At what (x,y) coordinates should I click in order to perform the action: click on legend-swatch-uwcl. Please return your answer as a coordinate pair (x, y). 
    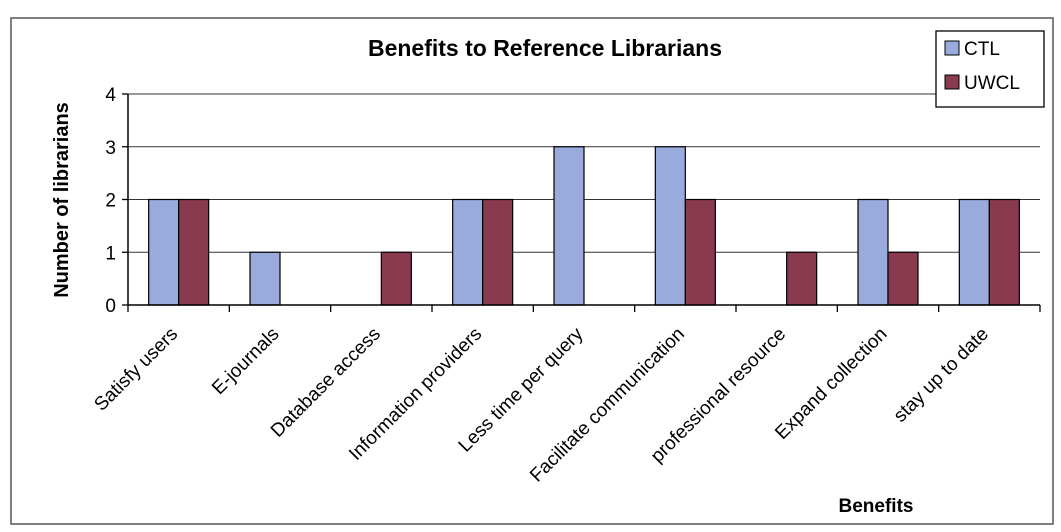
    Looking at the image, I should click on (952, 82).